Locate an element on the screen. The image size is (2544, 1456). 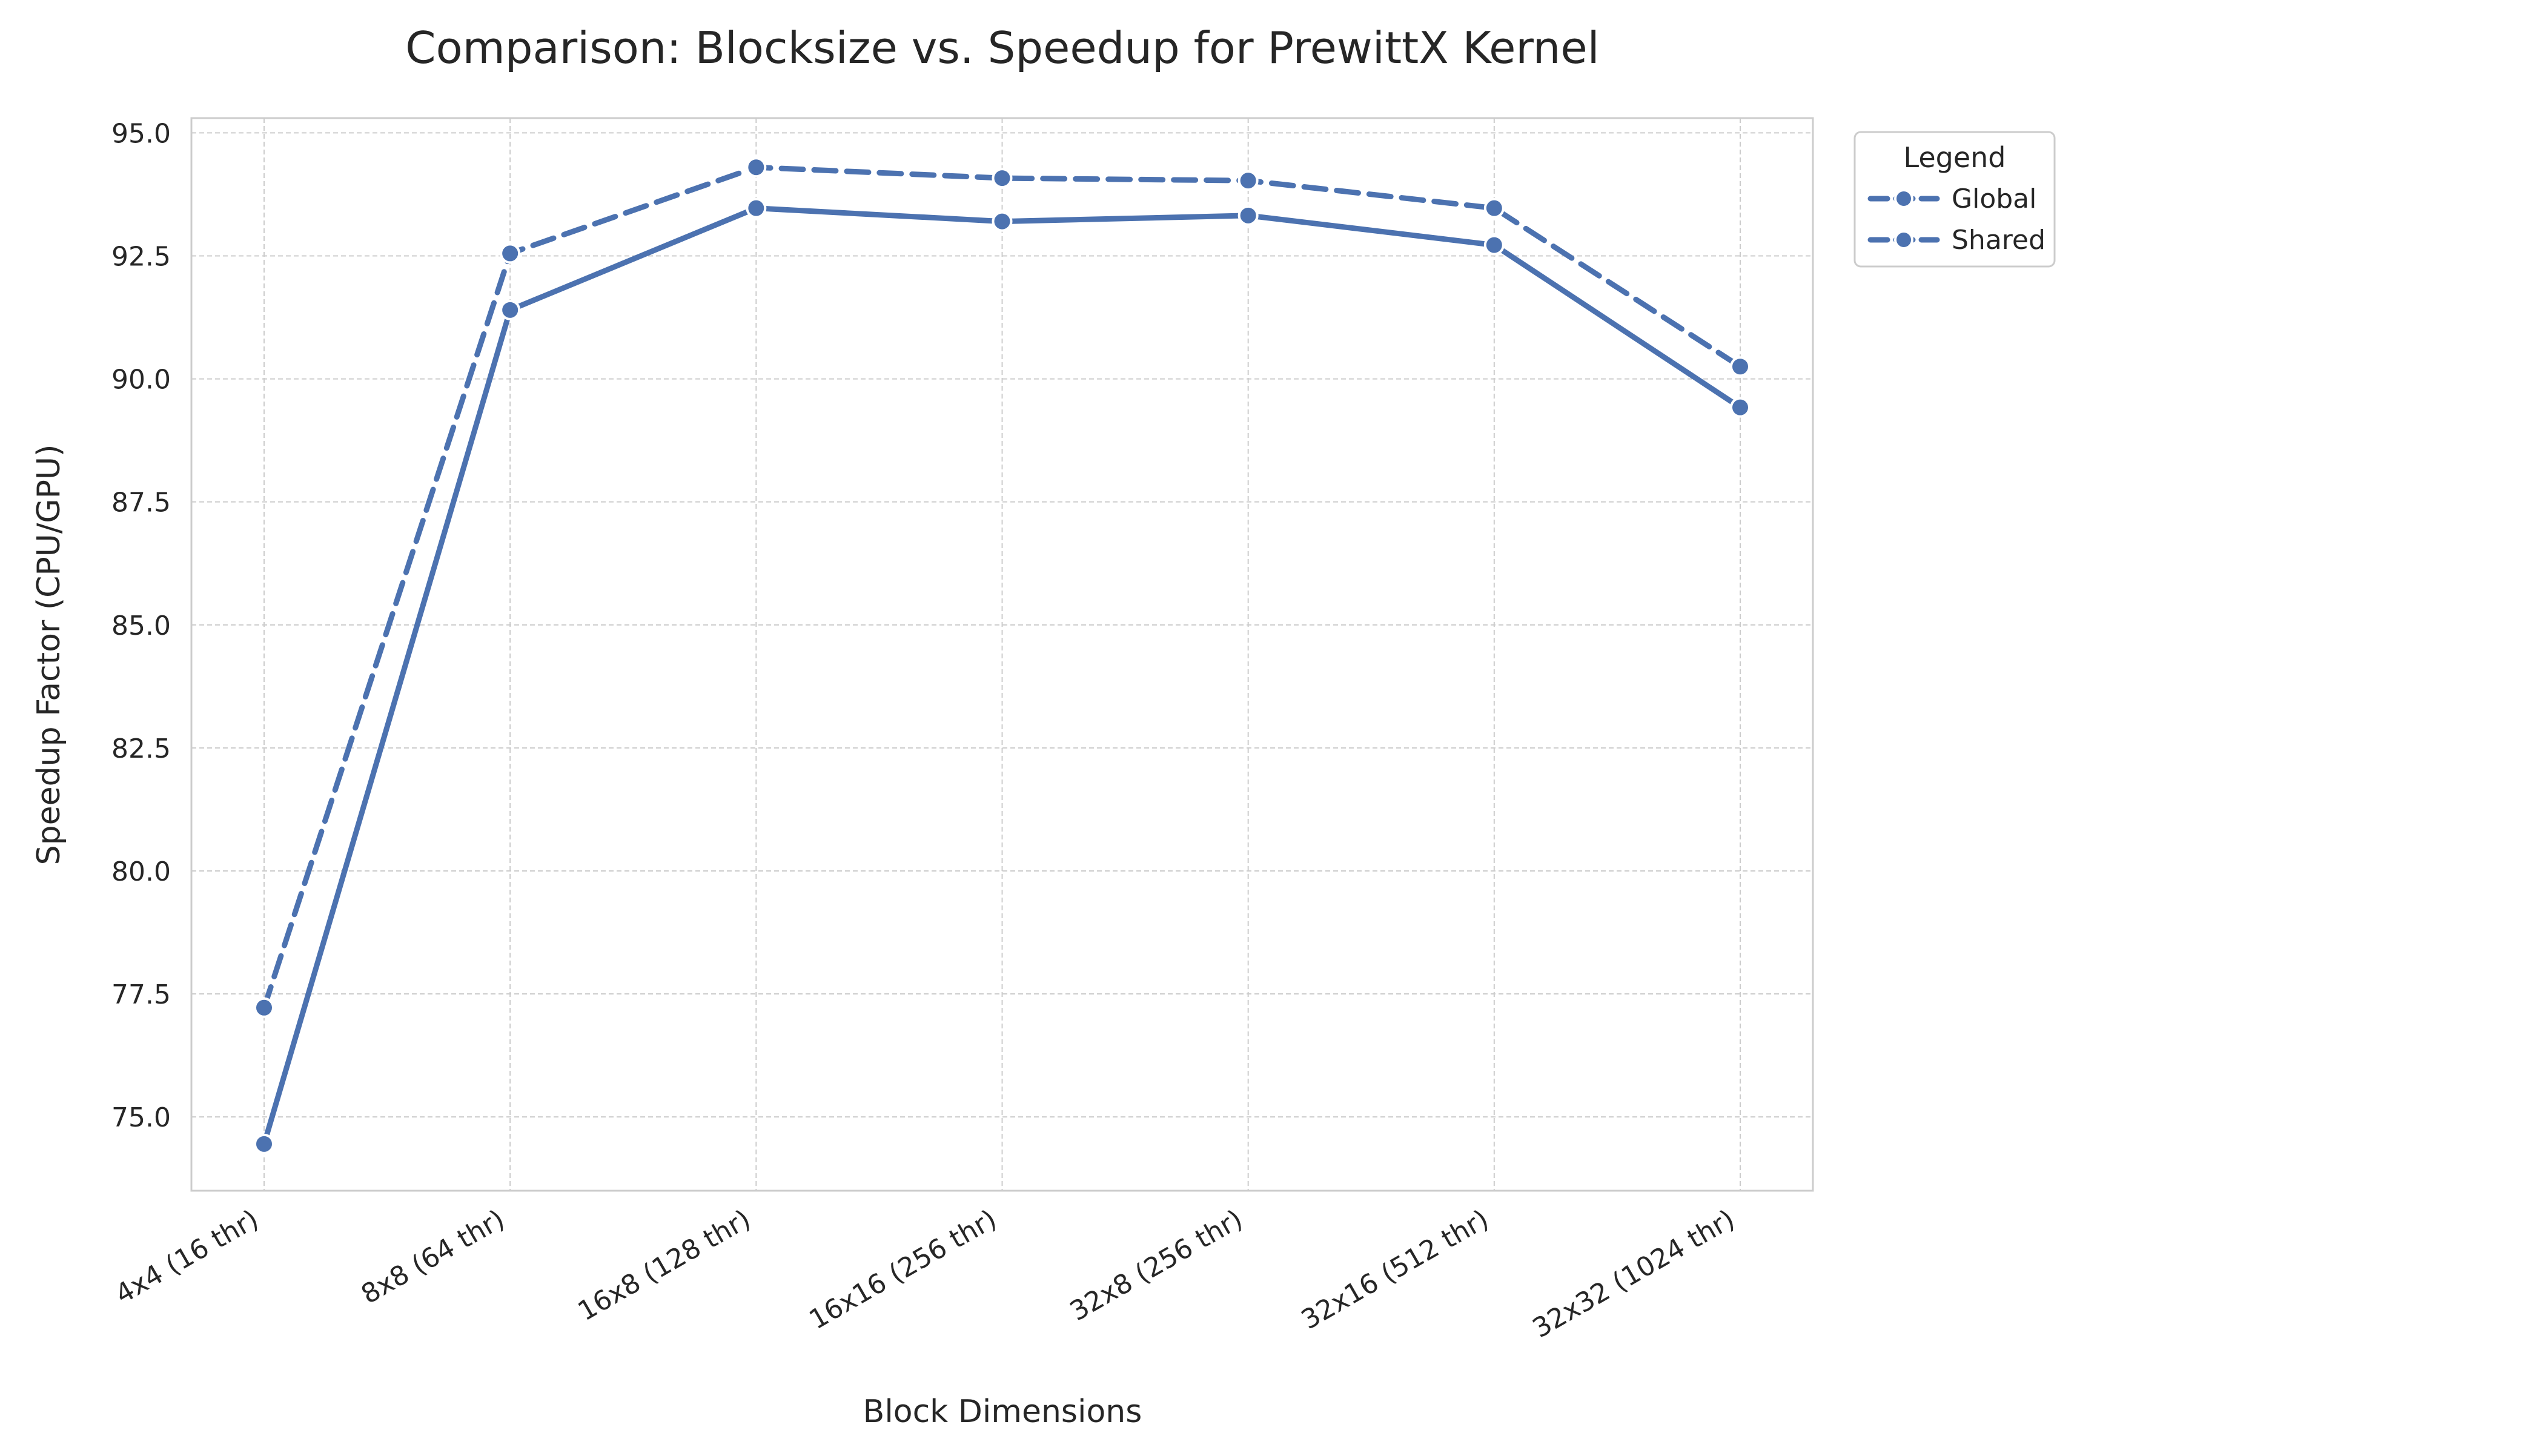
legend: Legend Global Shared is located at coordinates (1955, 199).